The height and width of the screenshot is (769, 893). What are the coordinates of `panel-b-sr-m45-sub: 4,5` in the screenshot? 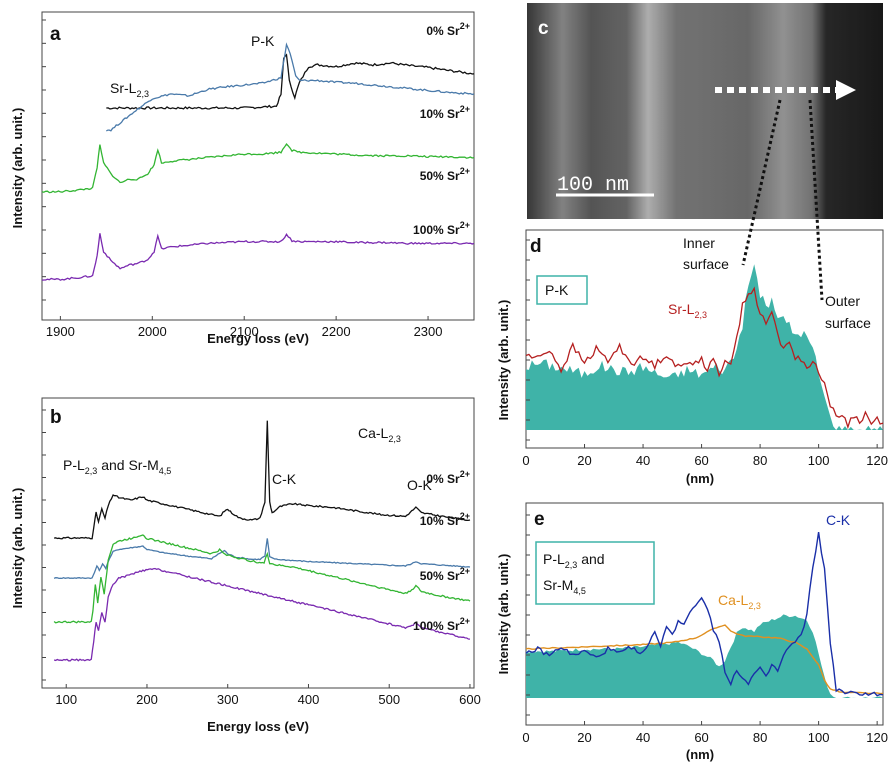 It's located at (165, 471).